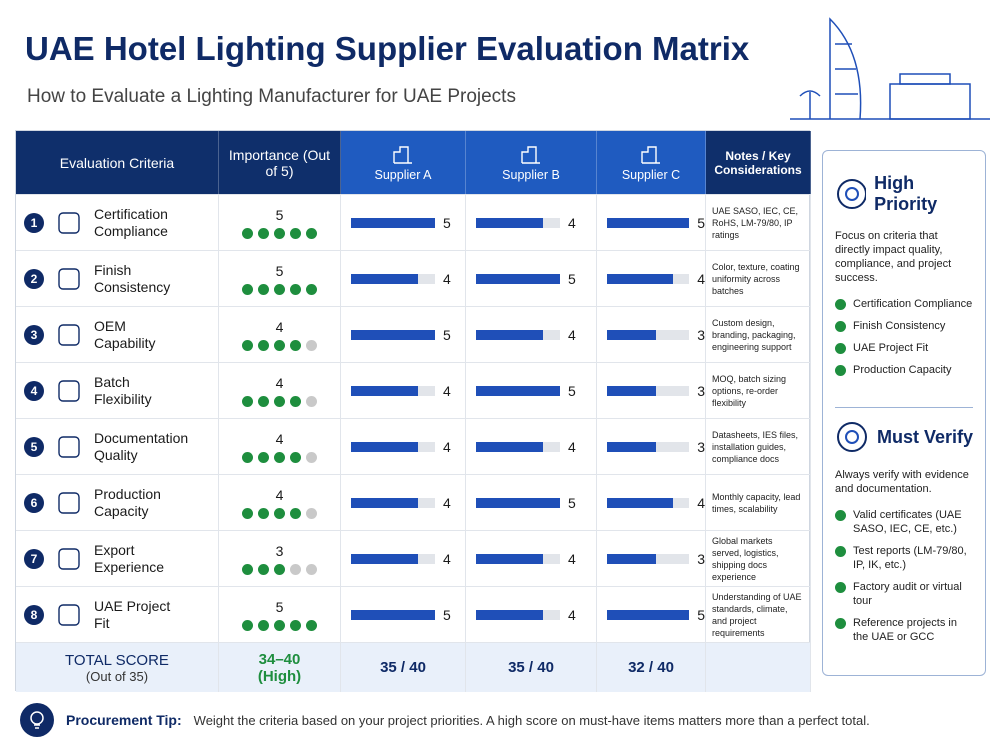 This screenshot has width=1000, height=750. Describe the element at coordinates (117, 502) in the screenshot. I see `criterion-cell: 6 Production Capacity` at that location.